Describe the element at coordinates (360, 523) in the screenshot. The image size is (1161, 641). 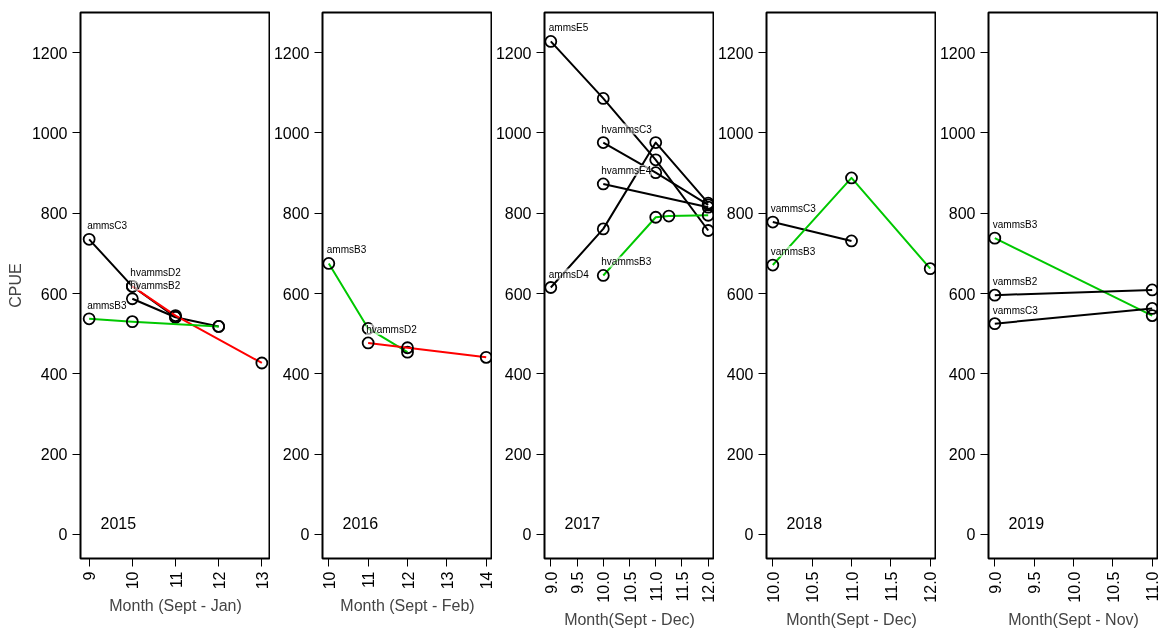
I see `annotation: 2016` at that location.